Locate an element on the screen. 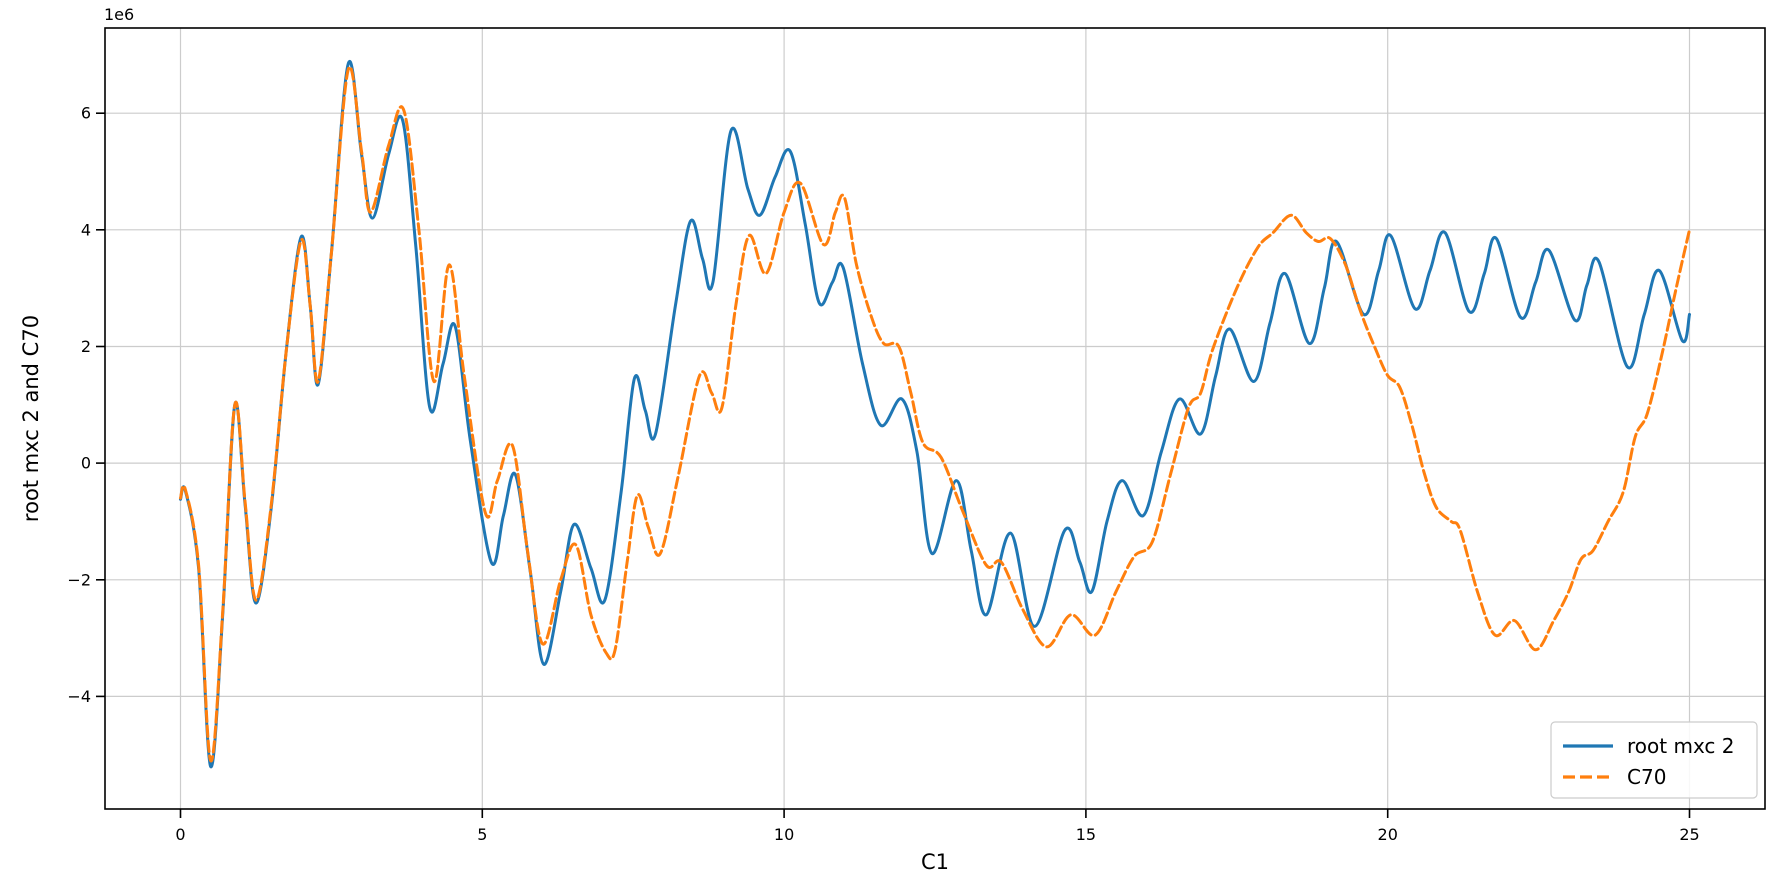  y-axis-label: root mxc 2 and C70 is located at coordinates (31, 418).